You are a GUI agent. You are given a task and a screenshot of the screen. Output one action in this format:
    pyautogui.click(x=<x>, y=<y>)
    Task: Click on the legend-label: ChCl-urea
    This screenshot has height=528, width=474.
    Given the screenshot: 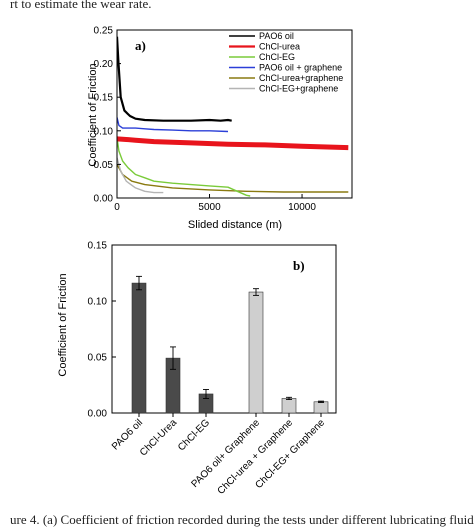 What is the action you would take?
    pyautogui.click(x=279, y=47)
    